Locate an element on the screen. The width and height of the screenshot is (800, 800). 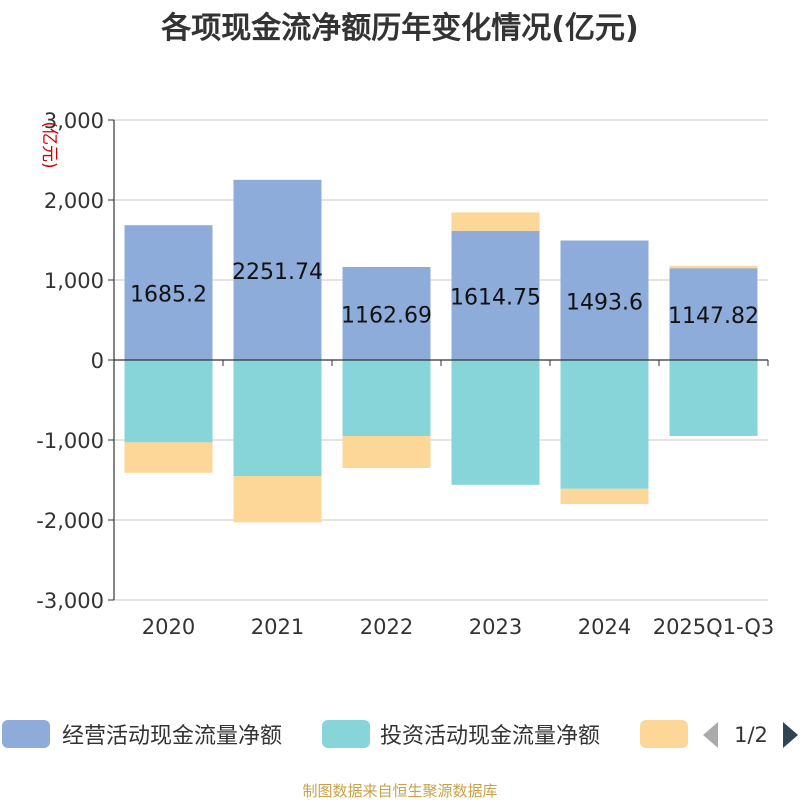
legend-page-indicator: 1/2 is located at coordinates (751, 735).